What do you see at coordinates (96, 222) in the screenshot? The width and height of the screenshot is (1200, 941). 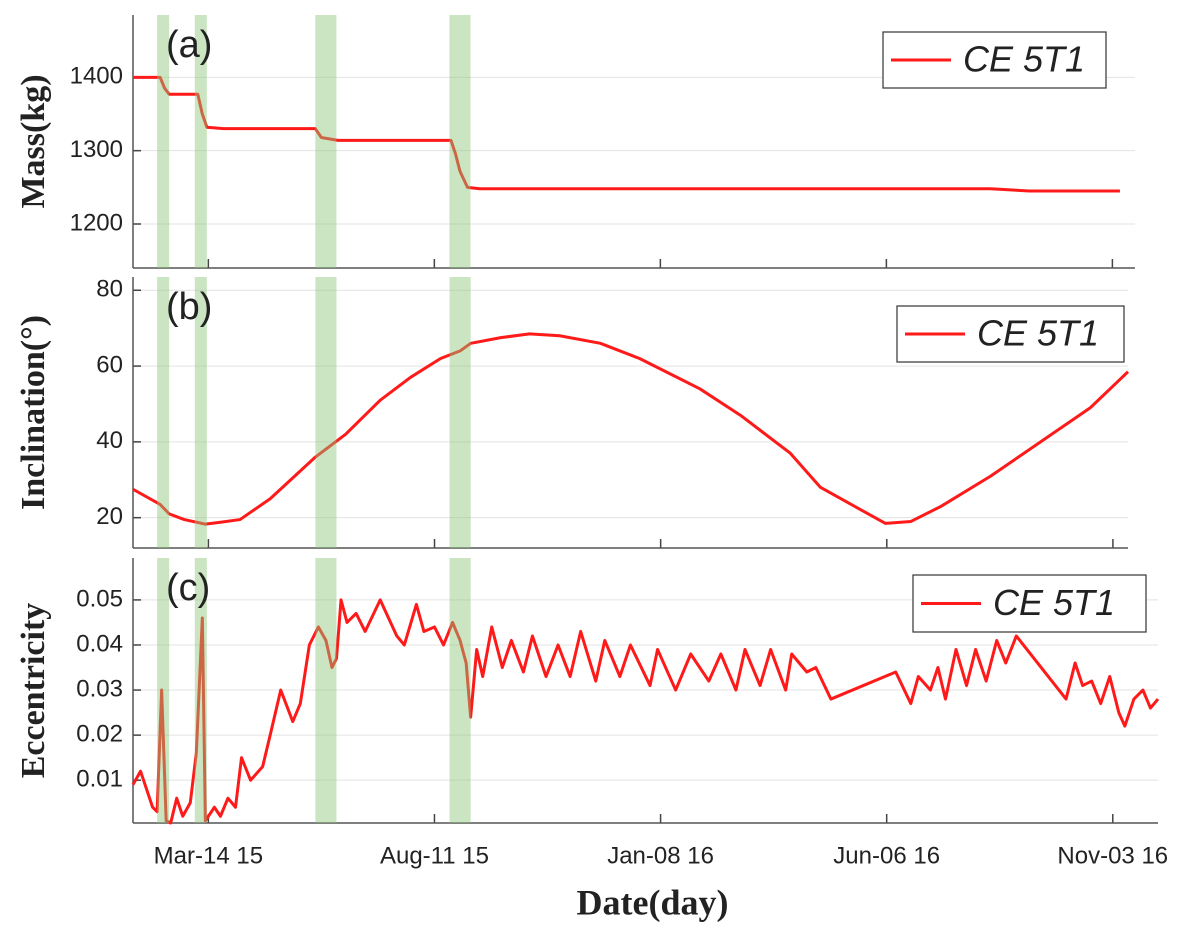 I see `y-tick-label: 1200` at bounding box center [96, 222].